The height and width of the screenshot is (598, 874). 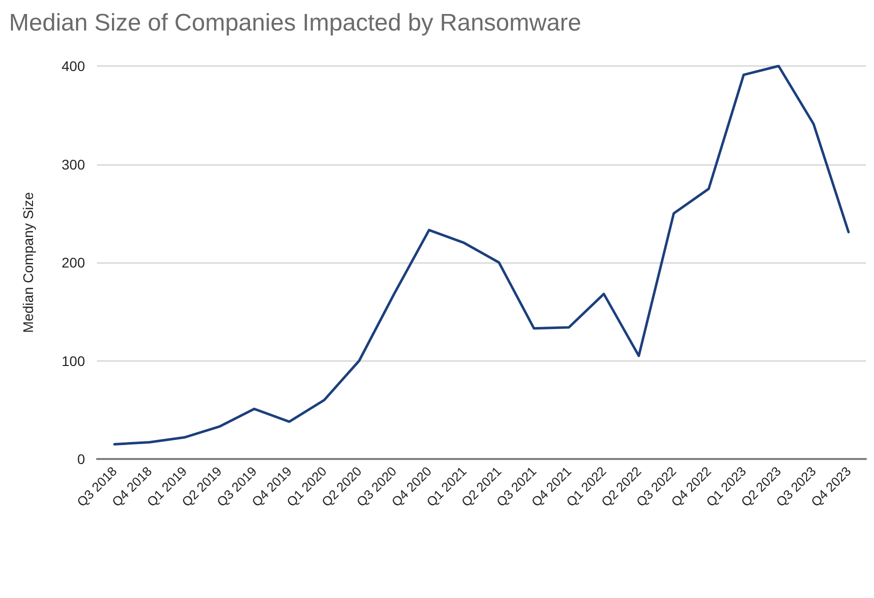 What do you see at coordinates (28, 262) in the screenshot?
I see `y-axis-title: Median Company Size` at bounding box center [28, 262].